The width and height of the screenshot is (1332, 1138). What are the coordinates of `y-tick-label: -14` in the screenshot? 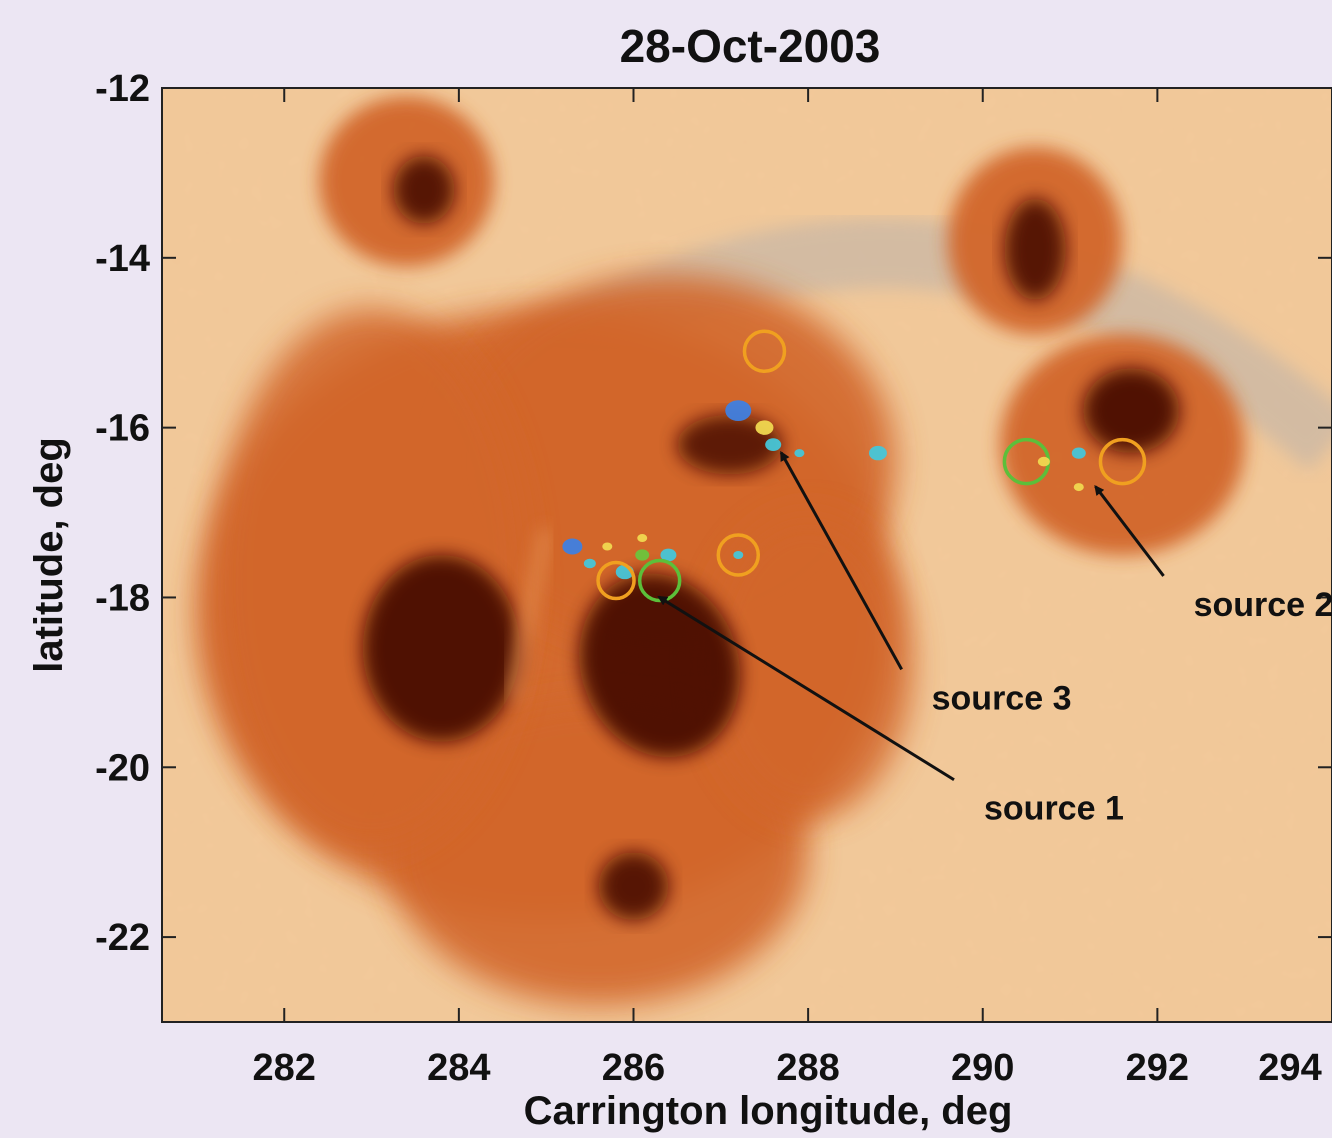 It's located at (122, 259).